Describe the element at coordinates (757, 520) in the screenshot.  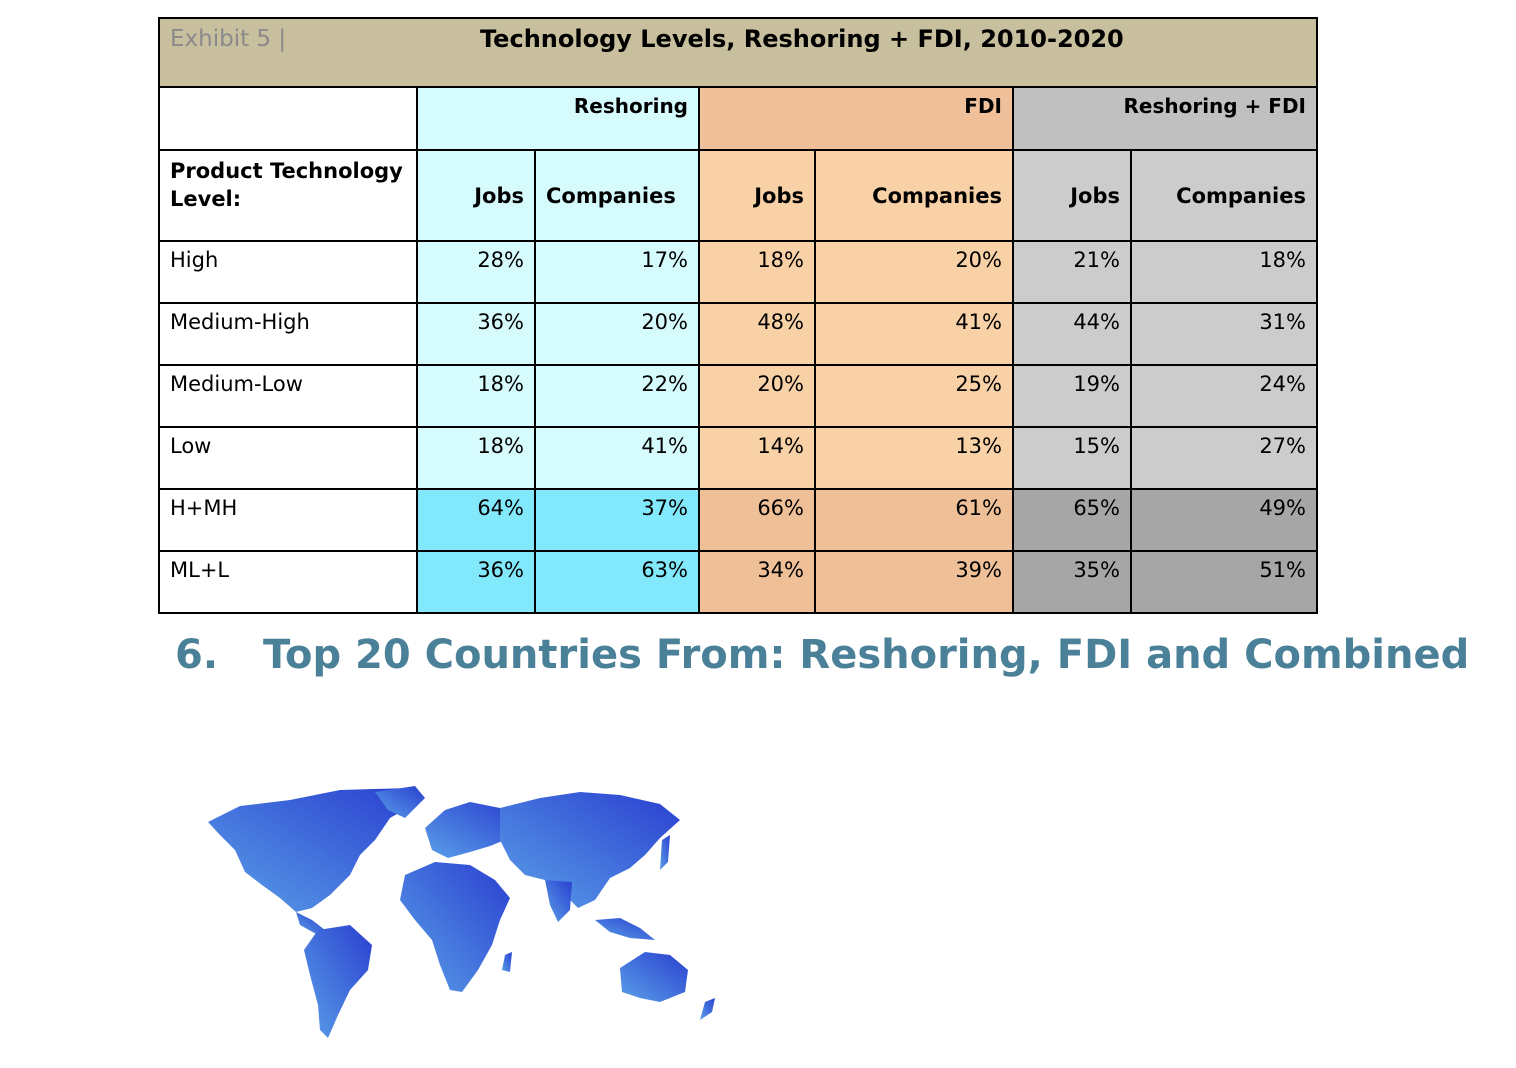
I see `cell: 66%` at that location.